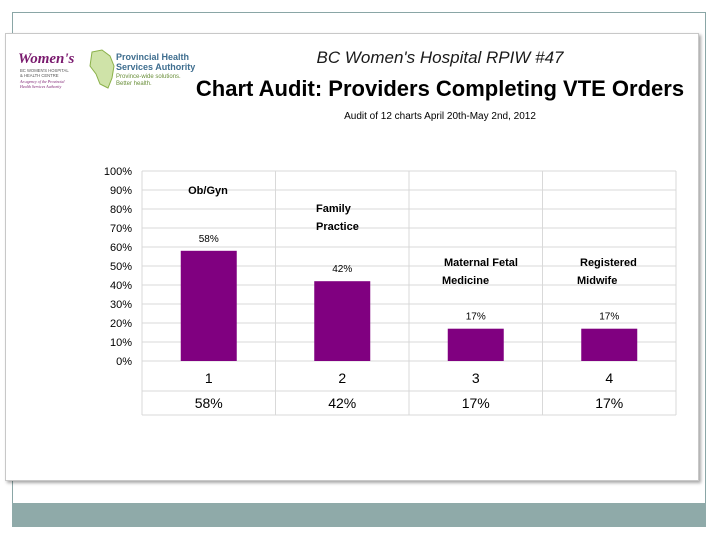 This screenshot has width=720, height=540. I want to click on y-tick-label: 100%, so click(118, 172).